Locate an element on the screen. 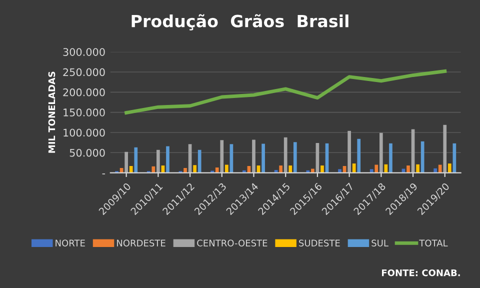  y-tick-label: 50.000 is located at coordinates (87, 152).